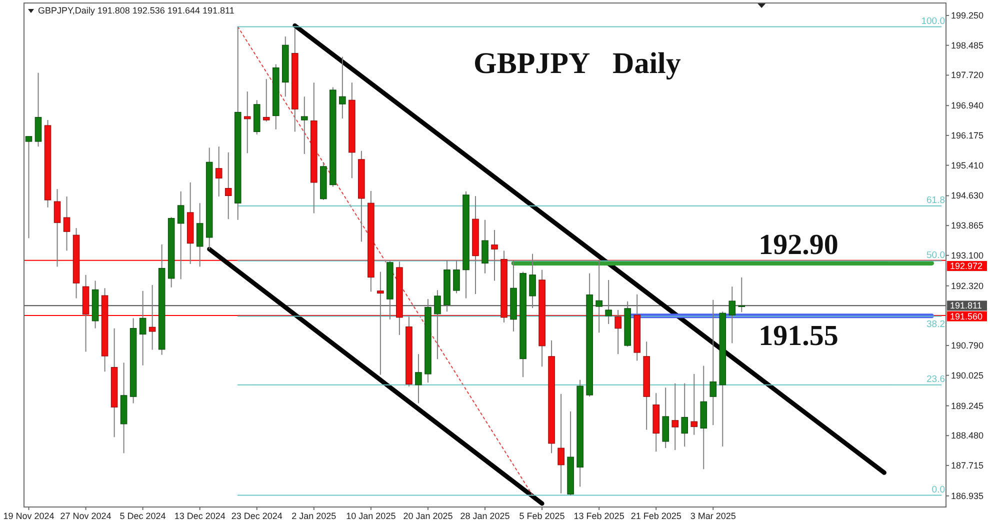  I want to click on x-tick-label: 3 Mar 2025, so click(713, 516).